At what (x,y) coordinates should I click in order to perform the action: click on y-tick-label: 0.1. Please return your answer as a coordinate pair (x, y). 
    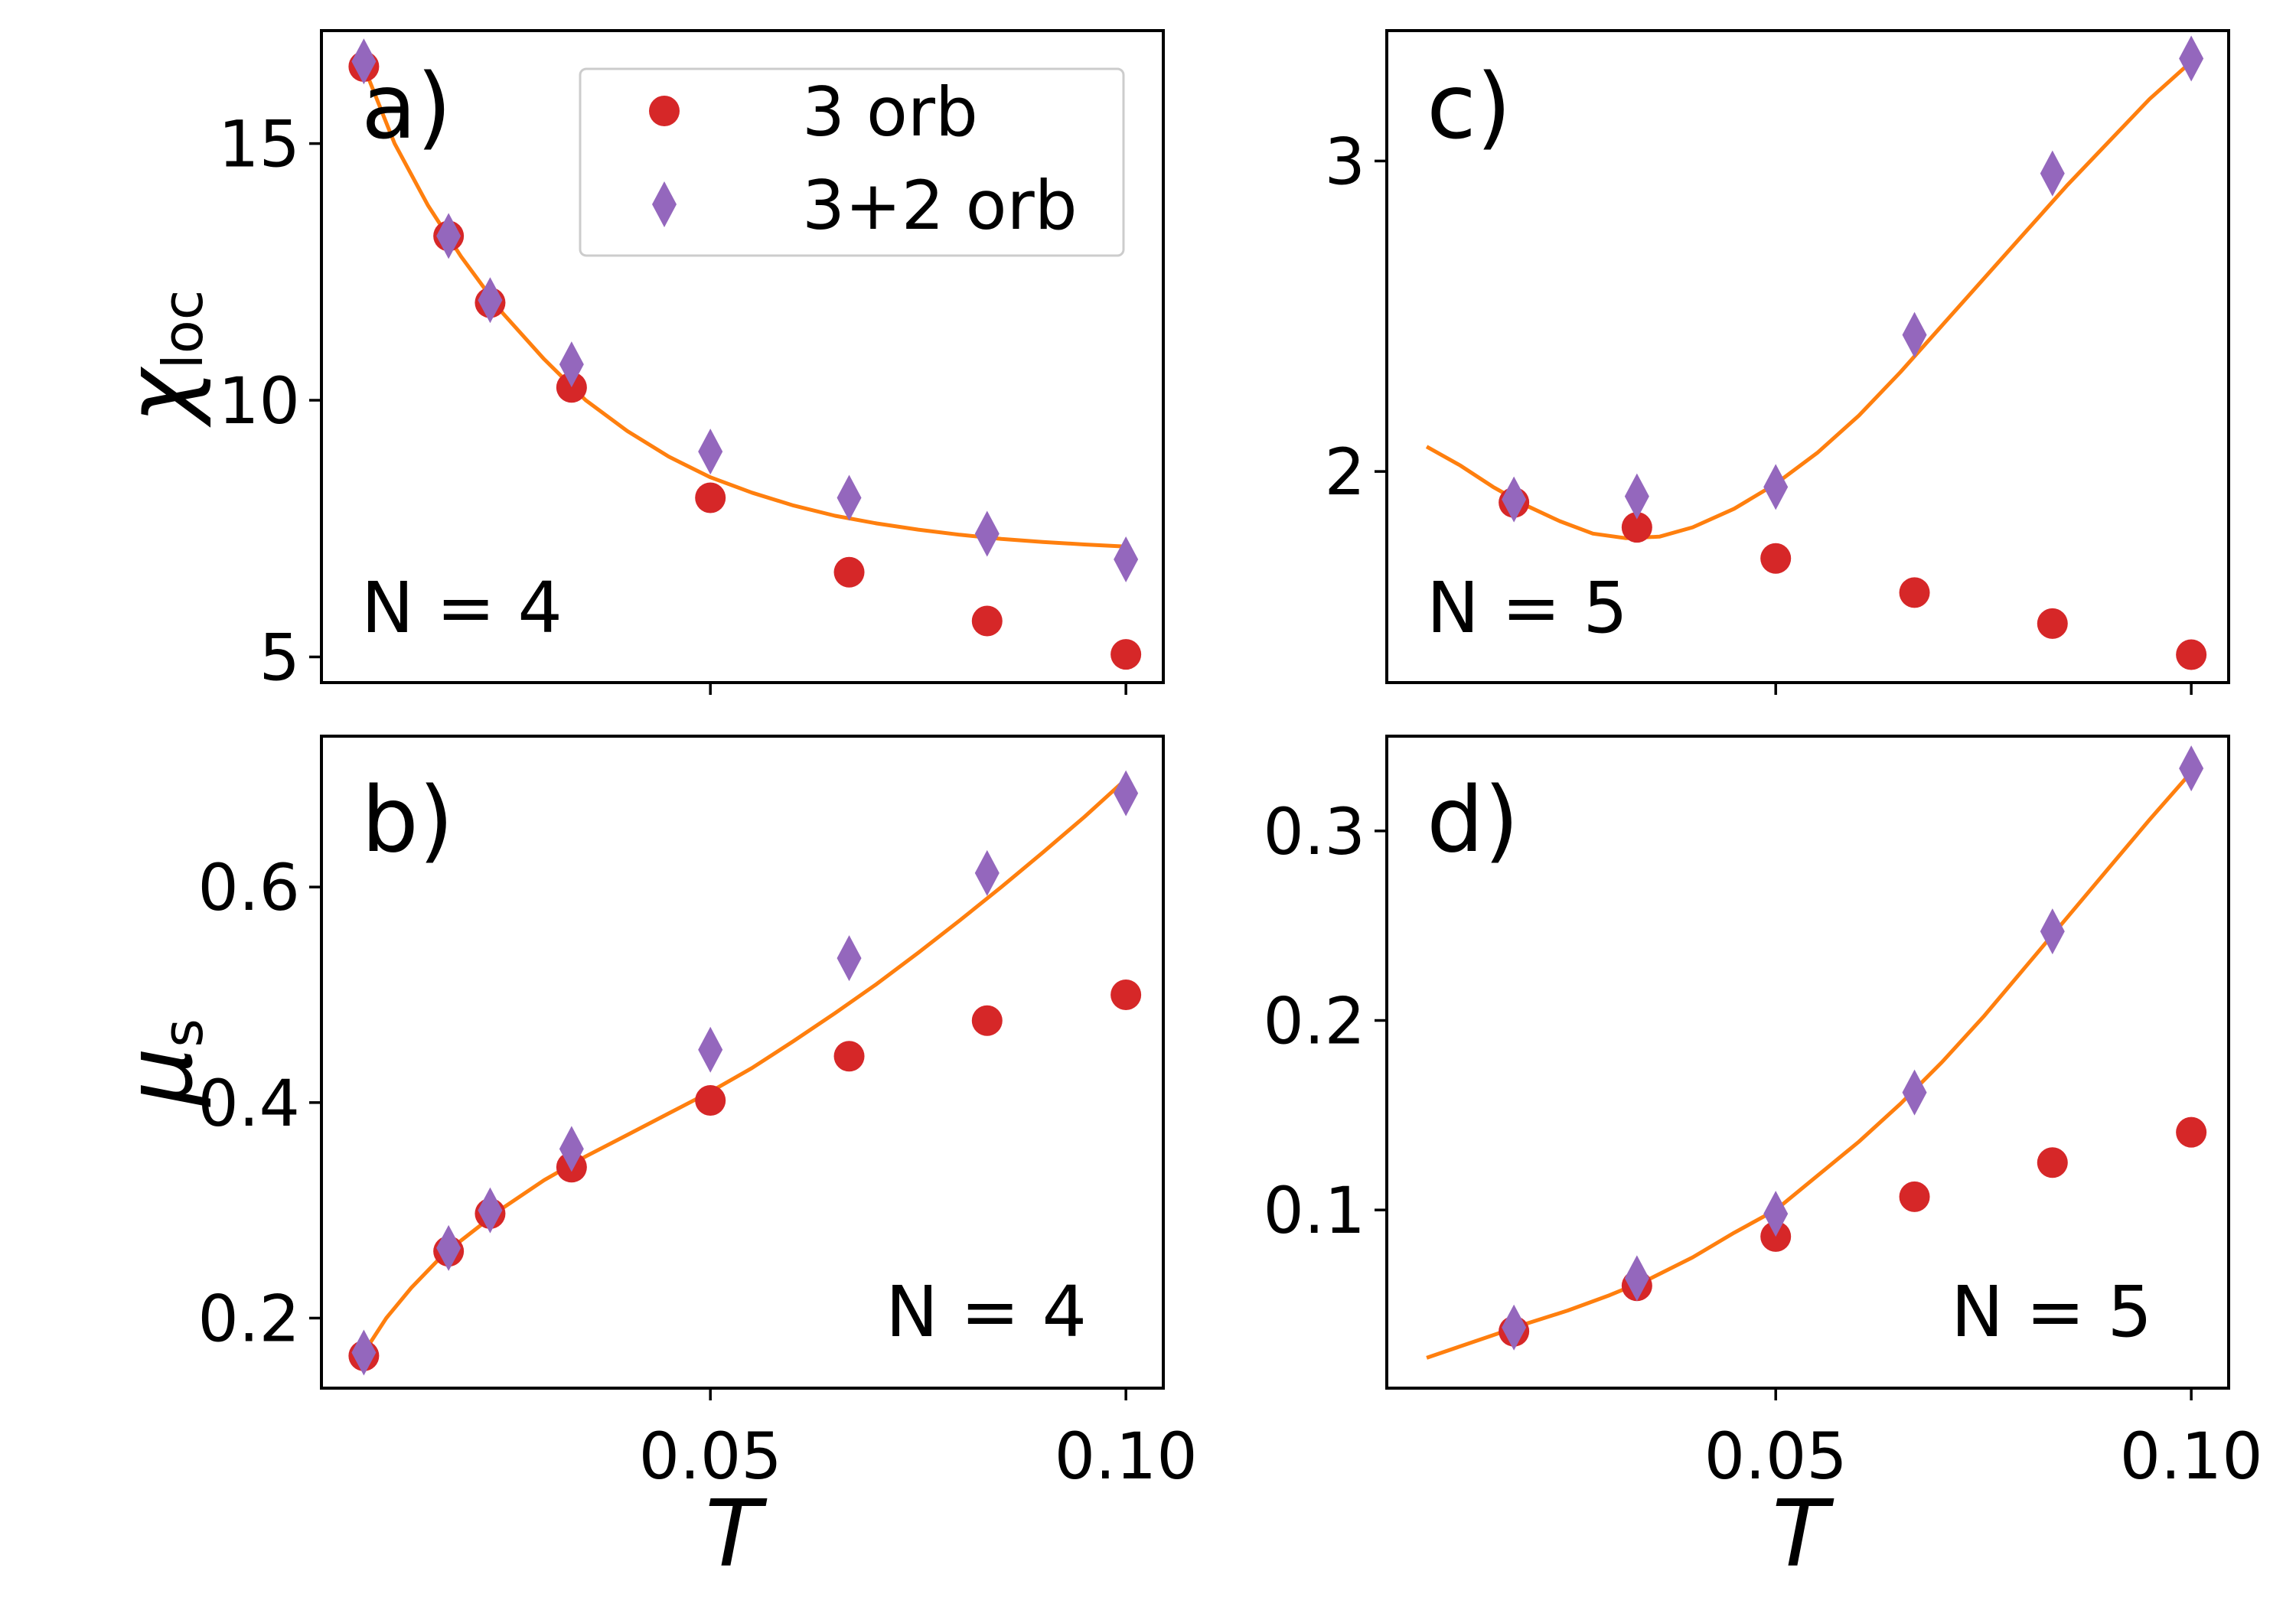
    Looking at the image, I should click on (1314, 1210).